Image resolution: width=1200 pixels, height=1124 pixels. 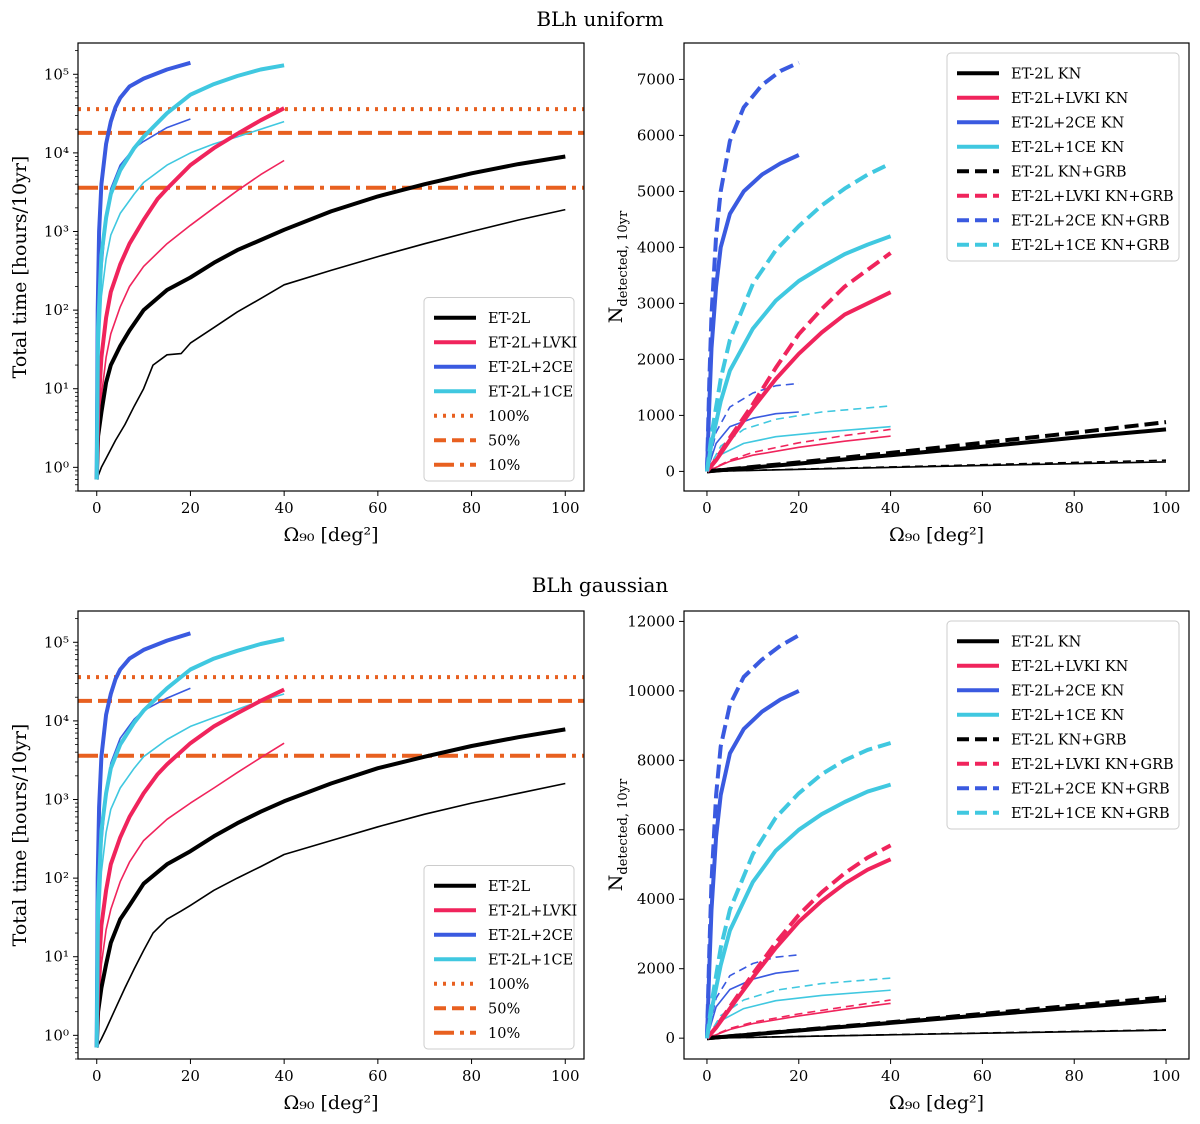 I want to click on legend-label: ET-2L+1CE KN+GRB, so click(x=1090, y=246).